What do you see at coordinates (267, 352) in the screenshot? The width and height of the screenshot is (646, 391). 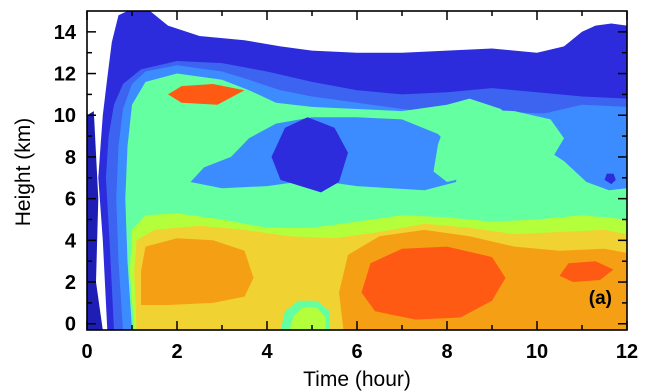 I see `x-tick-label-4: 4` at bounding box center [267, 352].